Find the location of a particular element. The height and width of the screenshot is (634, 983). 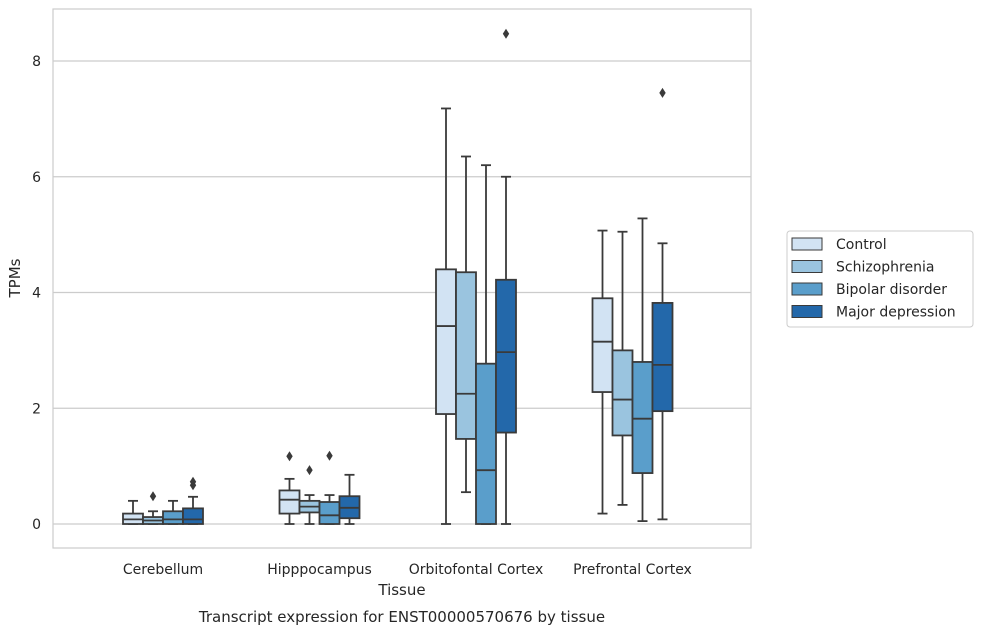

legend-label: Major depression is located at coordinates (896, 313).